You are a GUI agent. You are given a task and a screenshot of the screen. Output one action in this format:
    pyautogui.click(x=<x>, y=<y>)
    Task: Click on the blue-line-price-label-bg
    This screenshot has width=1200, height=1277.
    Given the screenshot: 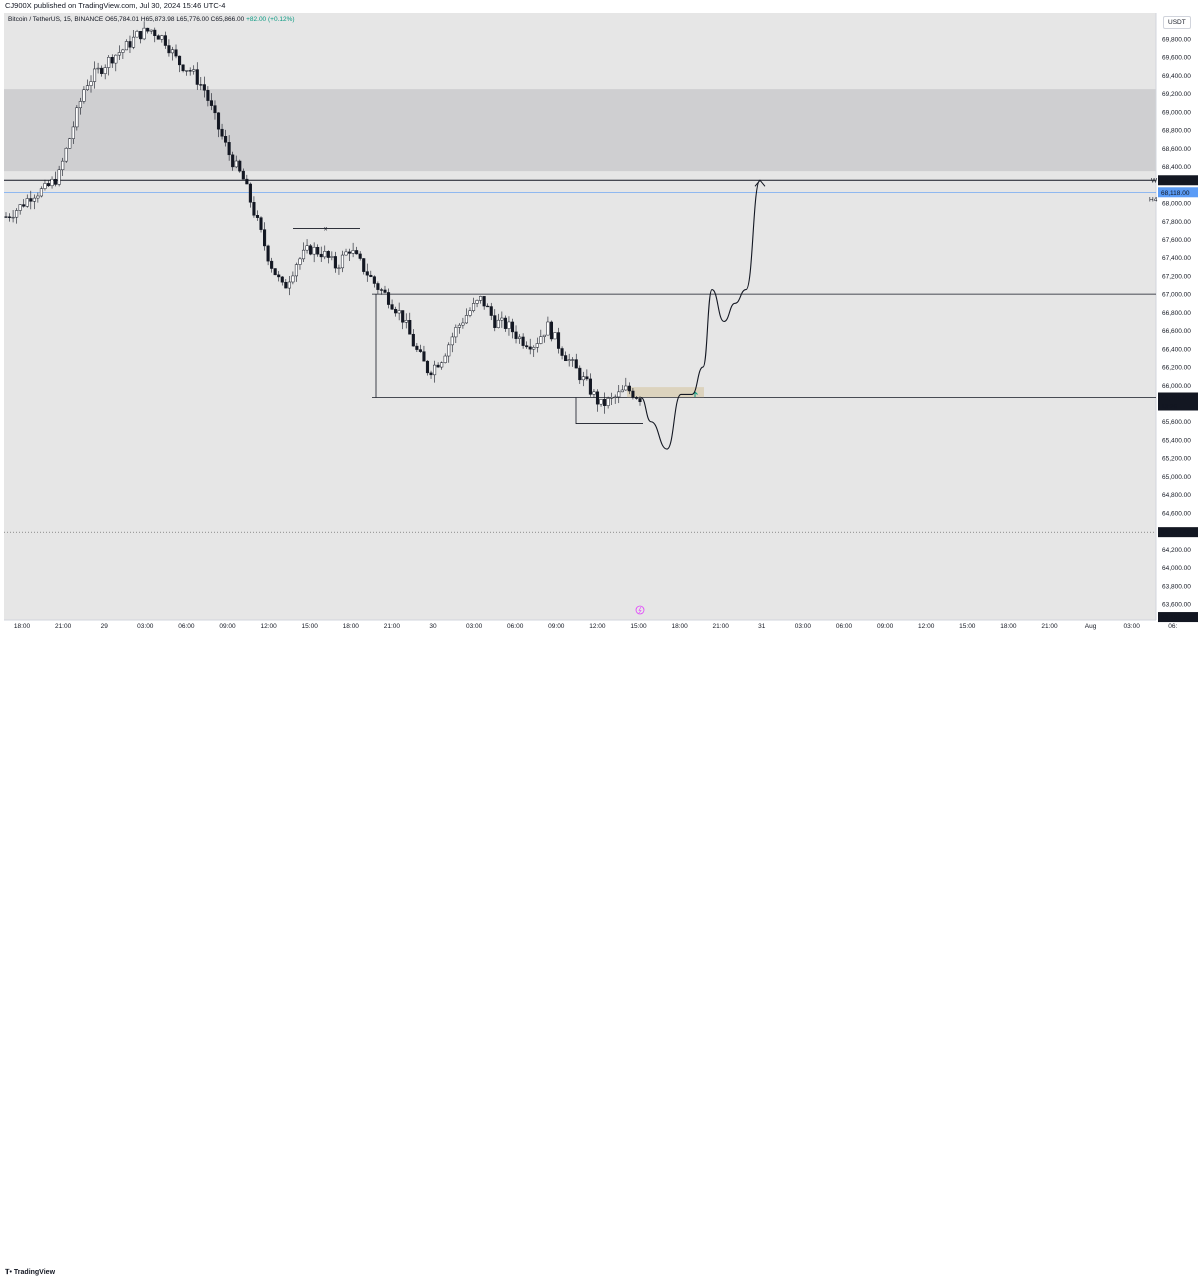 What is the action you would take?
    pyautogui.click(x=1178, y=192)
    